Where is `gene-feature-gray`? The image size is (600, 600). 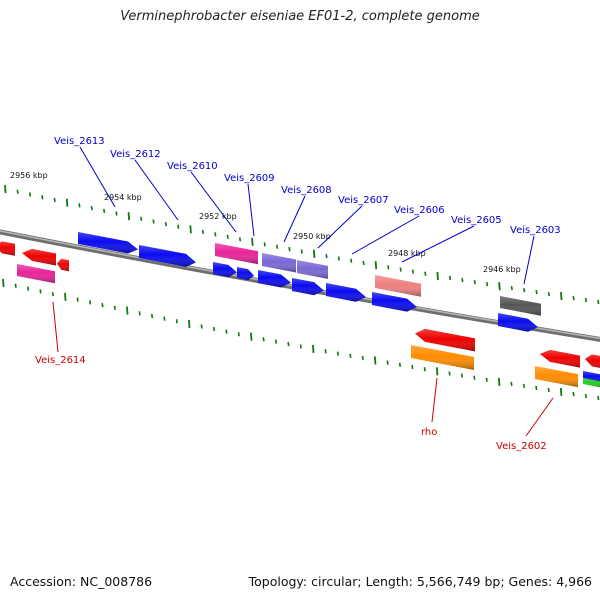 gene-feature-gray is located at coordinates (520, 306).